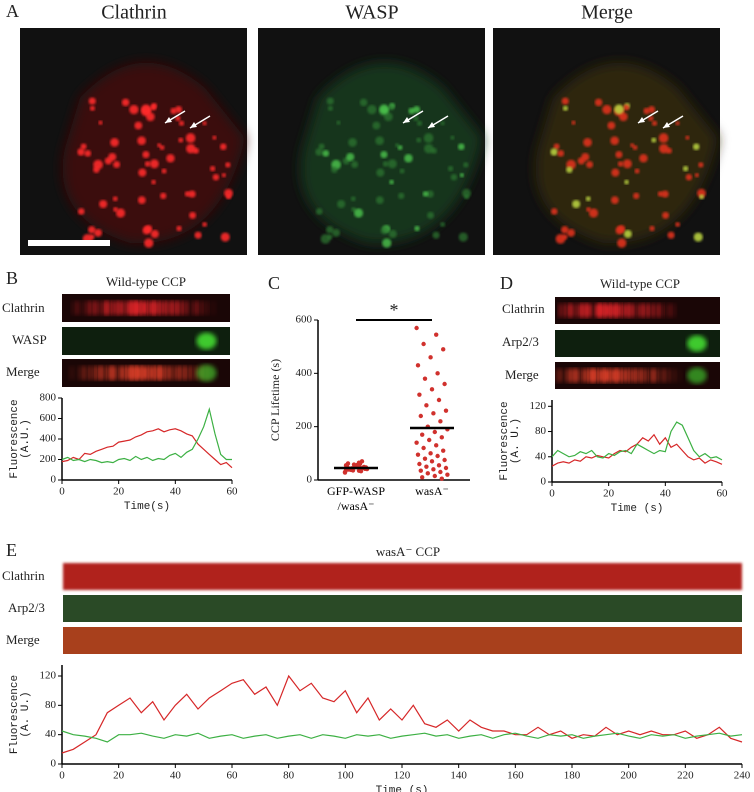 The width and height of the screenshot is (754, 792). What do you see at coordinates (432, 491) in the screenshot?
I see `x-tick-label: wasA⁻` at bounding box center [432, 491].